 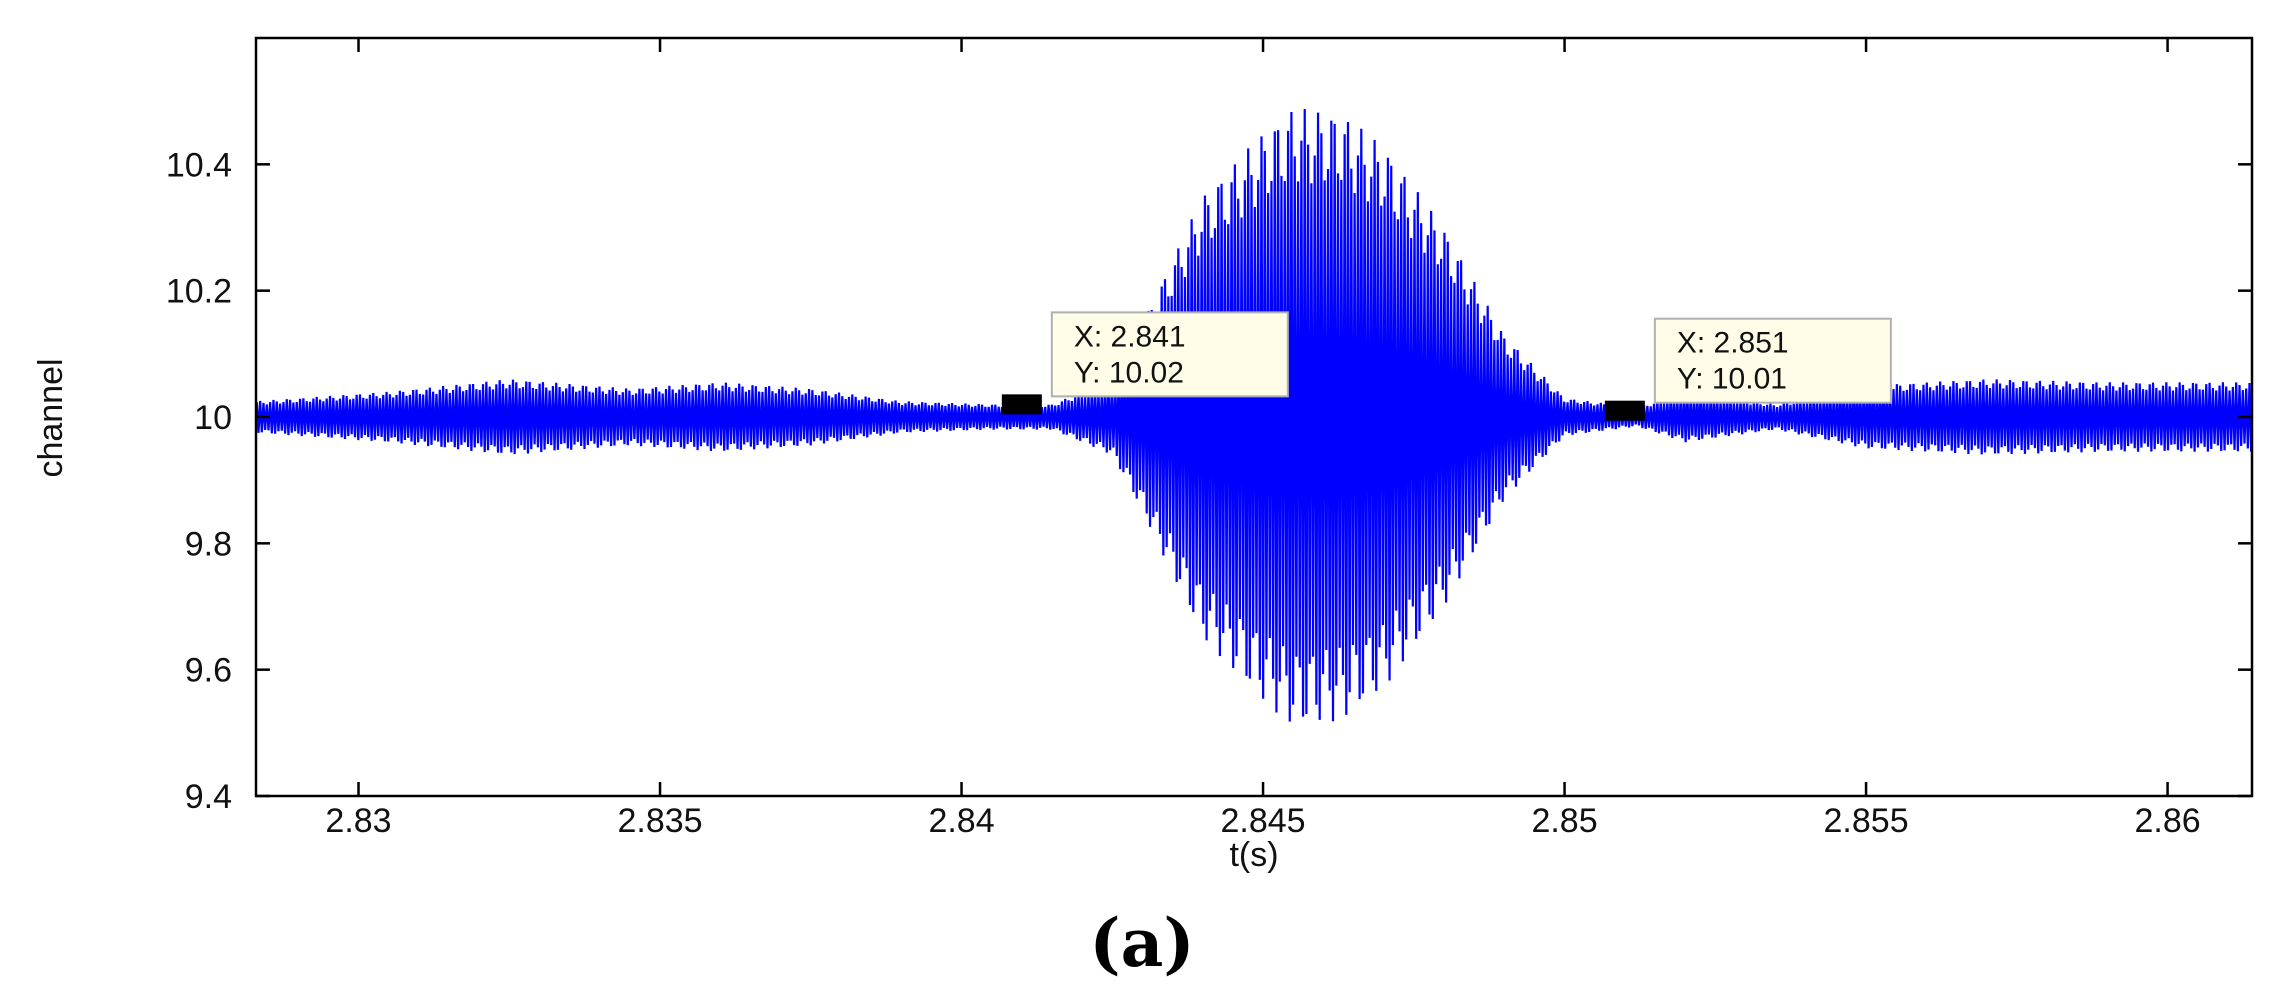 What do you see at coordinates (1129, 372) in the screenshot?
I see `datatip-y-text: Y: 10.02` at bounding box center [1129, 372].